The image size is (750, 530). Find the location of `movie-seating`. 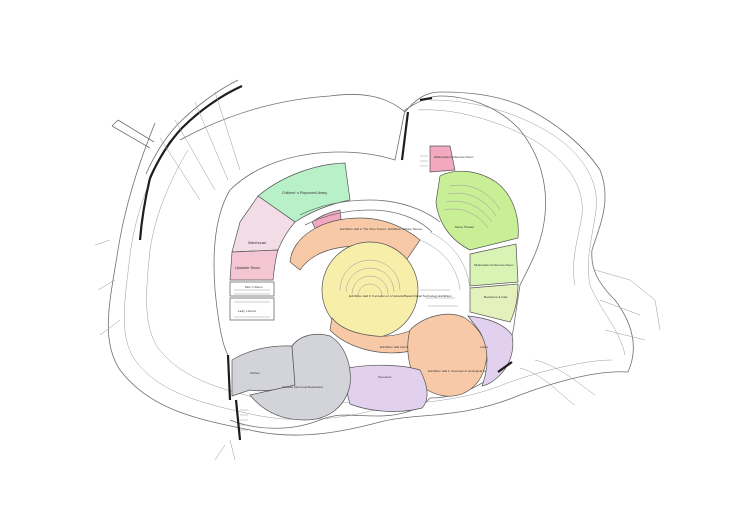

movie-seating is located at coordinates (472, 206).